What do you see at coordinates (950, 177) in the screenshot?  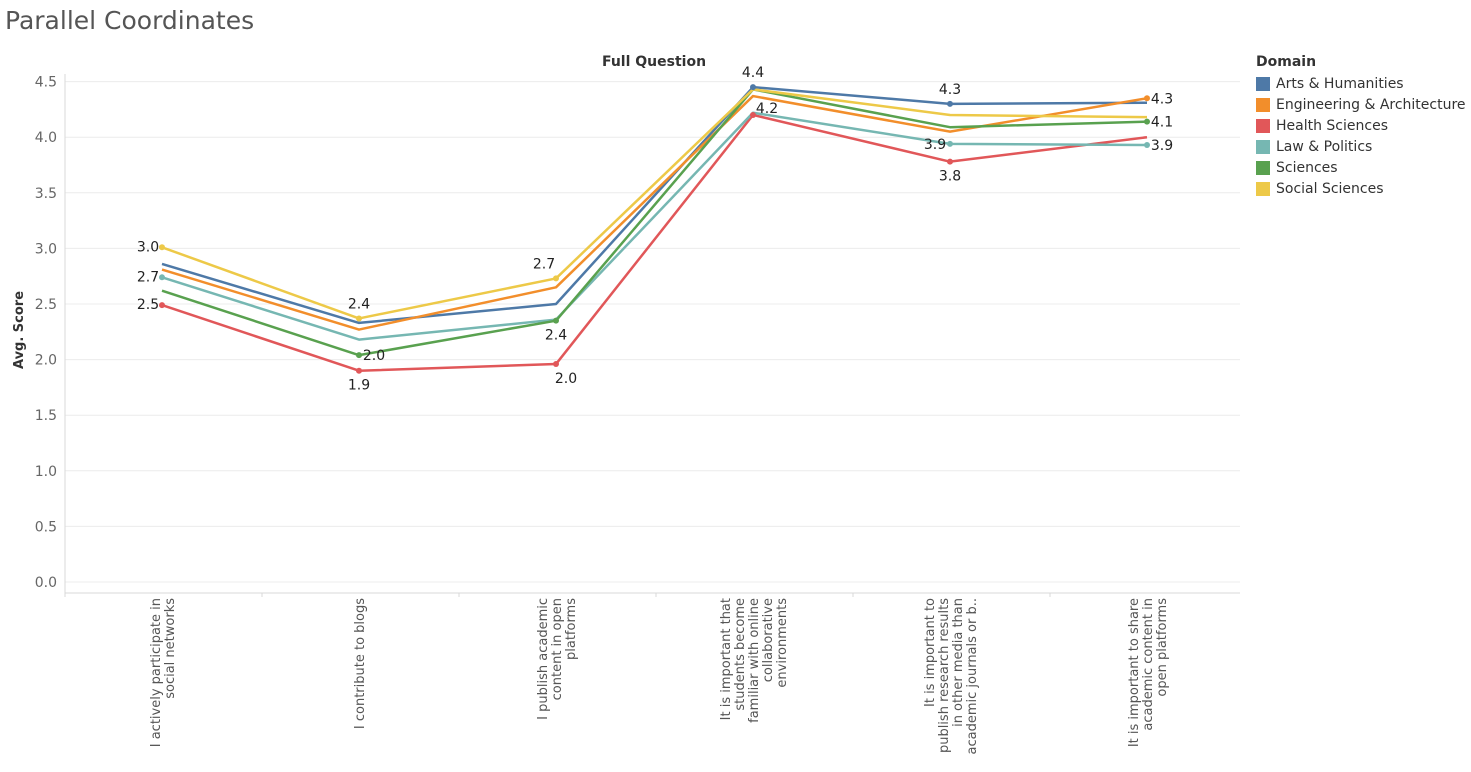 I see `data-label: 3.8` at bounding box center [950, 177].